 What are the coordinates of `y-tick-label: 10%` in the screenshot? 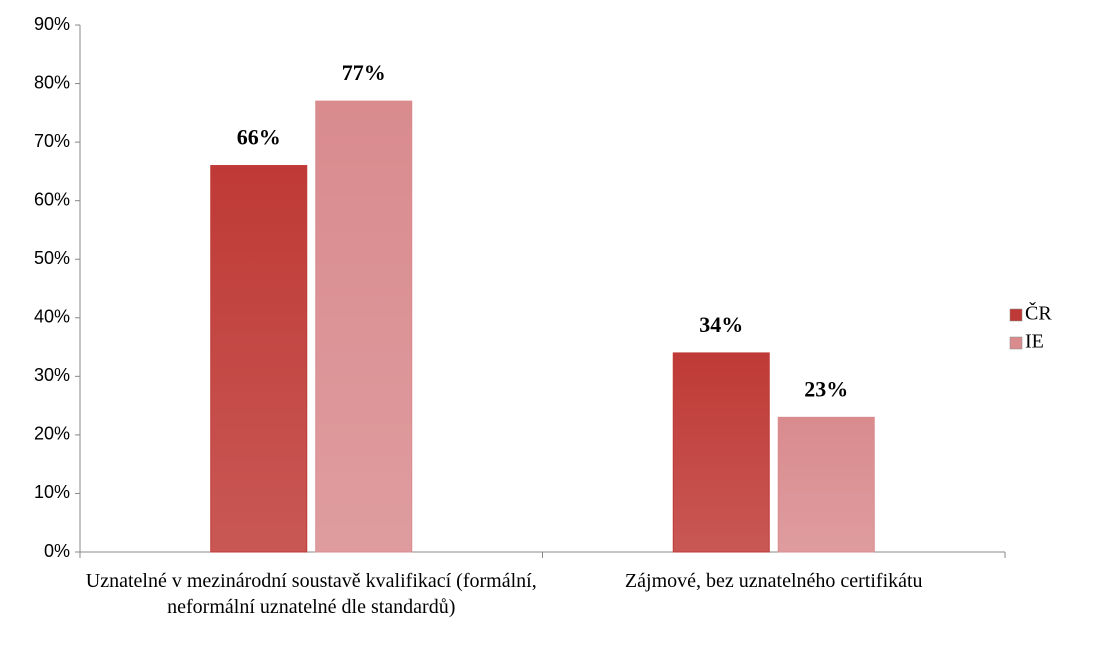 It's located at (52, 492).